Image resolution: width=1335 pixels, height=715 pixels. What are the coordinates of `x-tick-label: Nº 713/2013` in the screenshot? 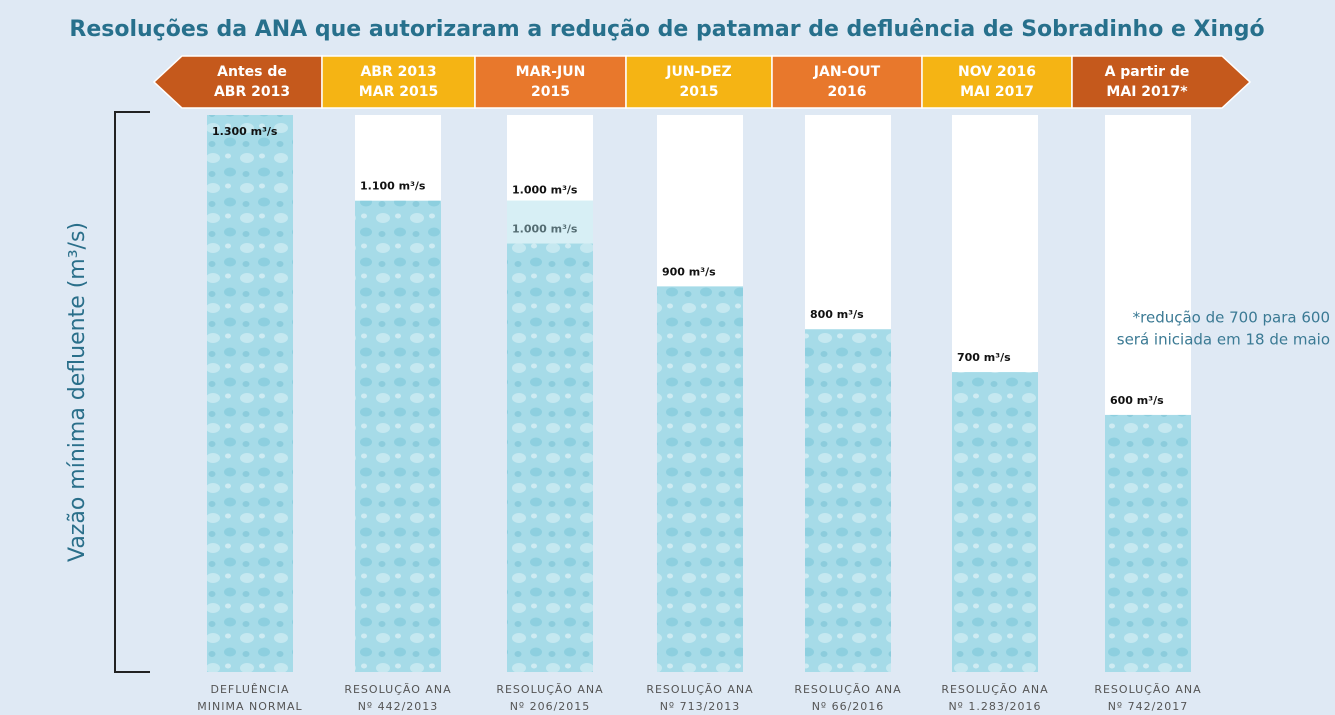 It's located at (700, 706).